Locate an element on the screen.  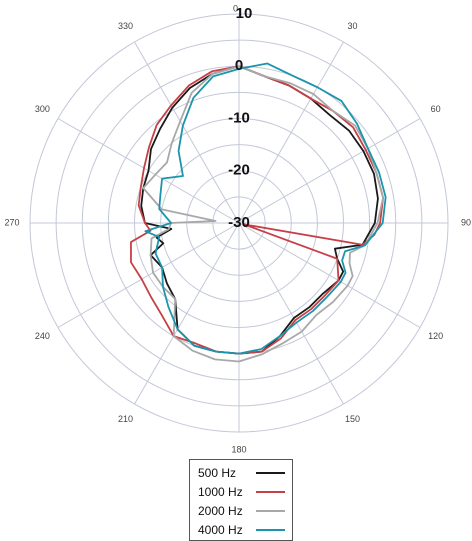
angle-tick-label: 150 is located at coordinates (352, 419).